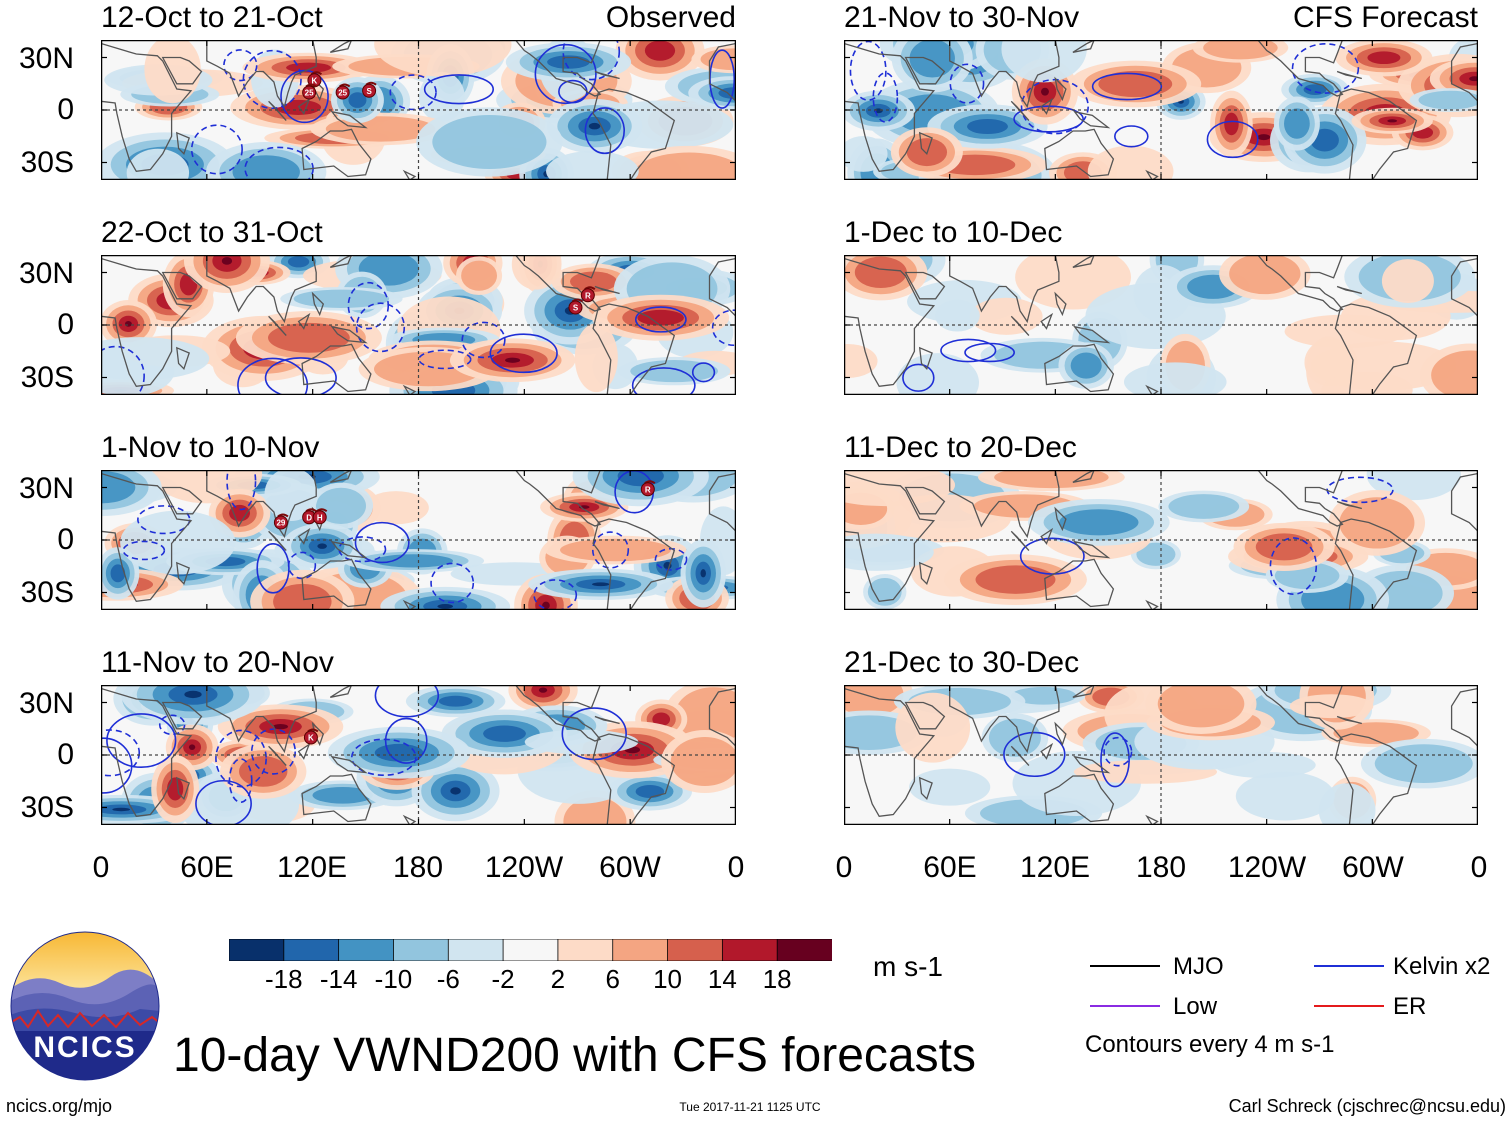 The height and width of the screenshot is (1121, 1510). Describe the element at coordinates (612, 979) in the screenshot. I see `colorbar-tick-label: 6` at that location.